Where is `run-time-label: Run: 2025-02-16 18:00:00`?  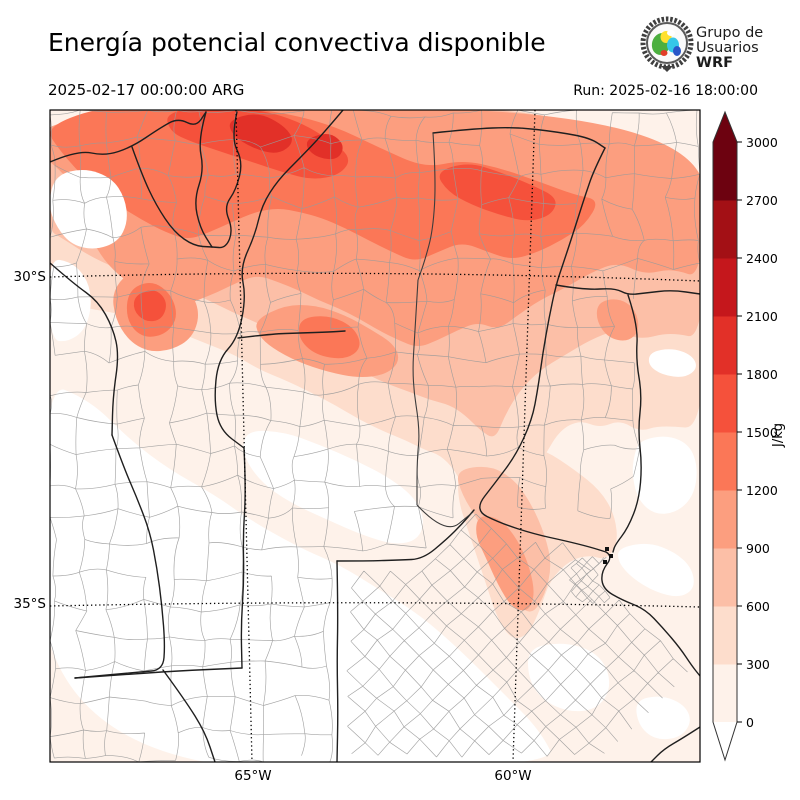 run-time-label: Run: 2025-02-16 18:00:00 is located at coordinates (665, 91).